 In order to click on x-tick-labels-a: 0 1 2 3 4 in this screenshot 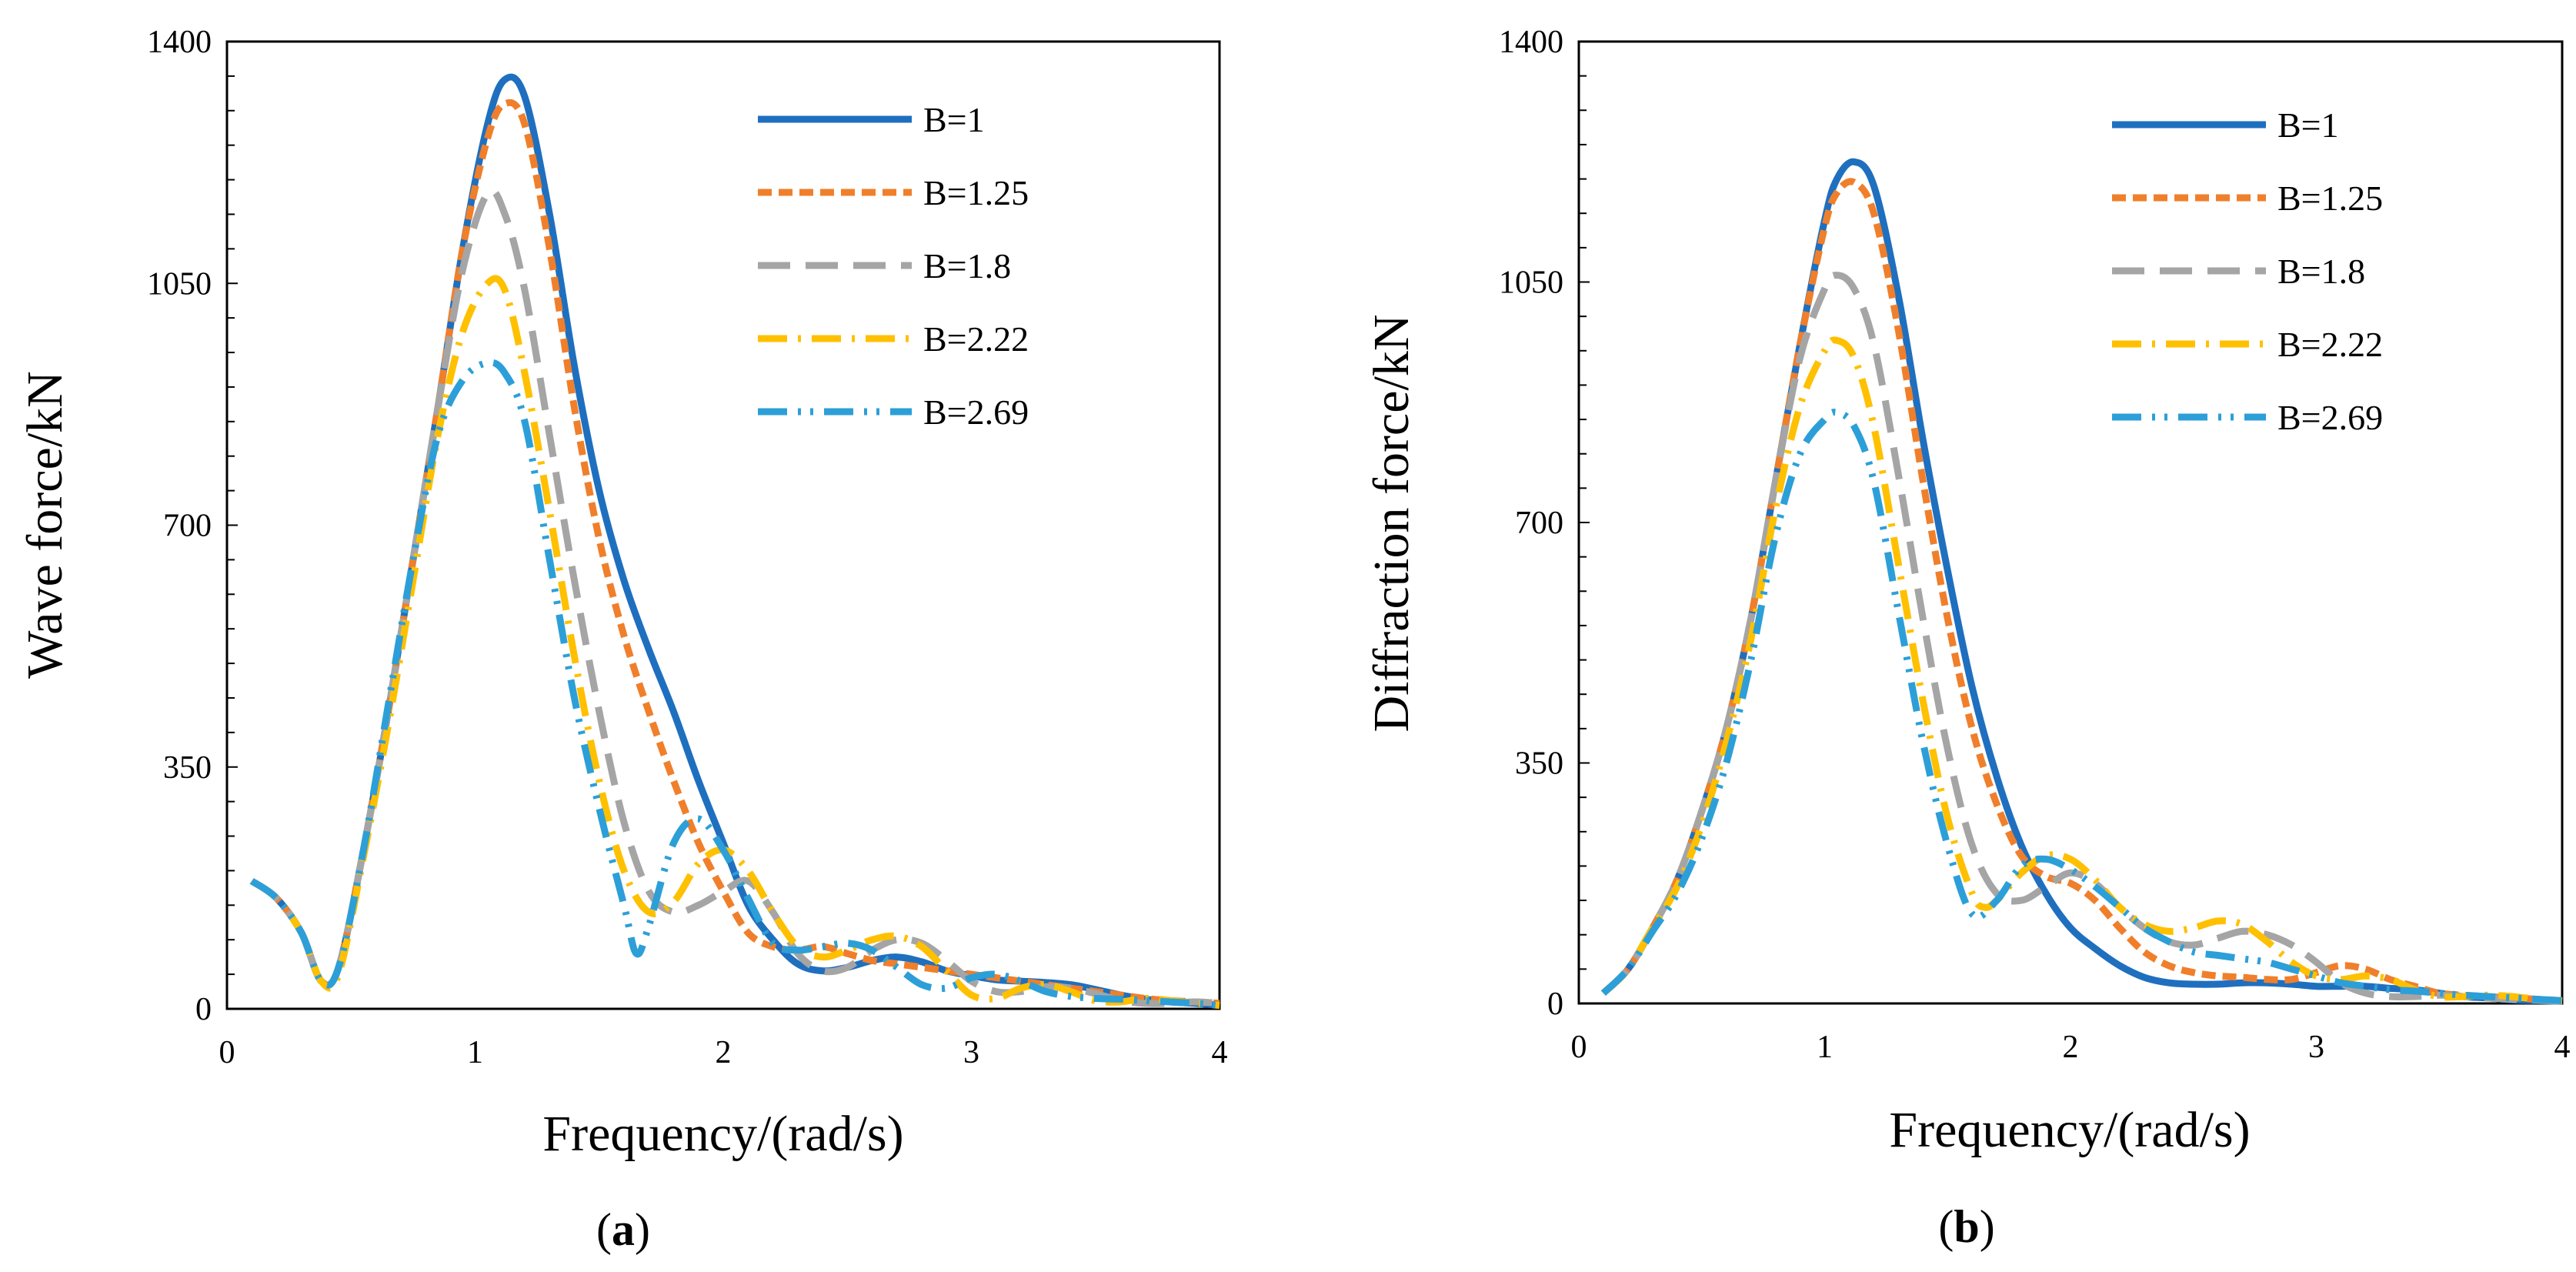, I will do `click(724, 1052)`.